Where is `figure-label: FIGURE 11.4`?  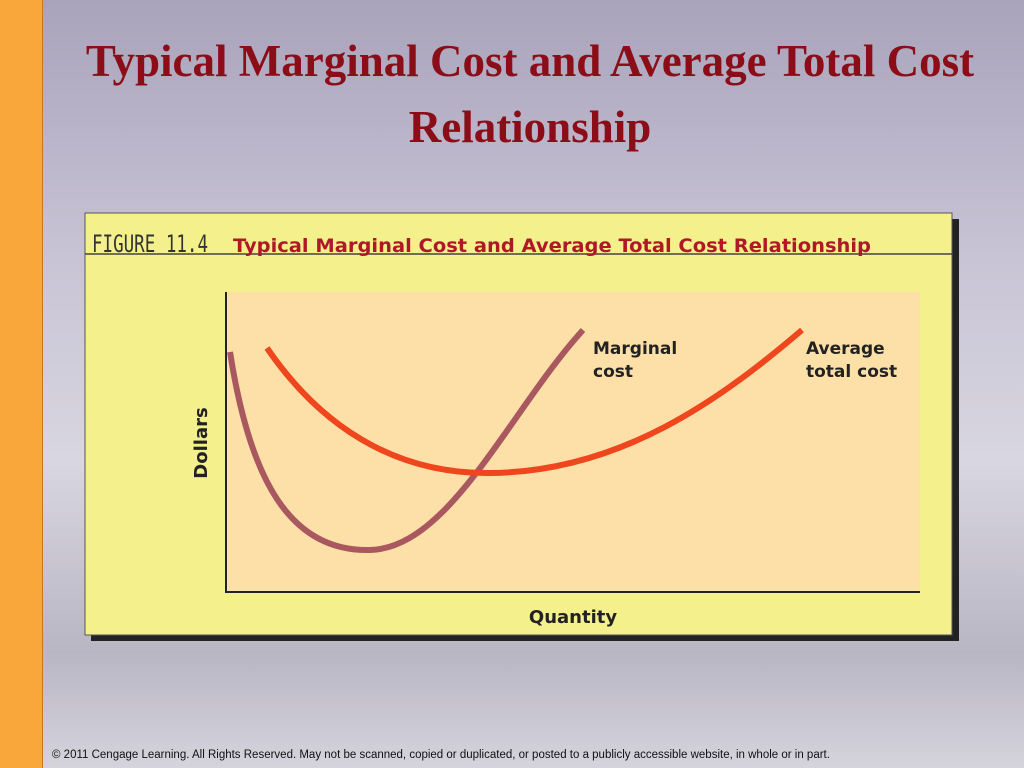
figure-label: FIGURE 11.4 is located at coordinates (150, 244).